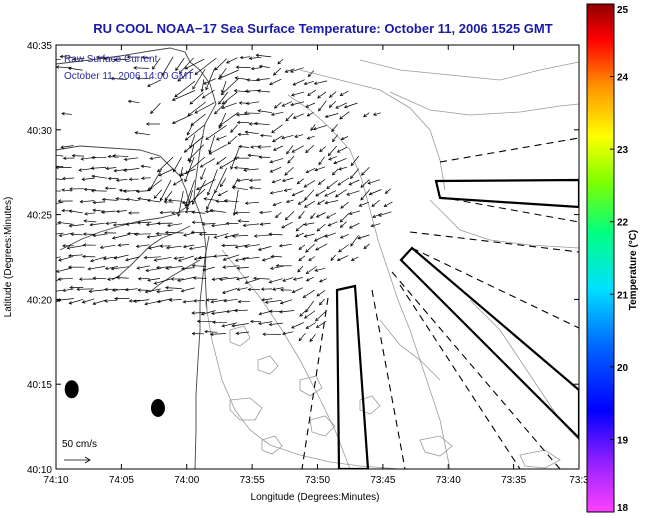 The height and width of the screenshot is (518, 651). Describe the element at coordinates (157, 407) in the screenshot. I see `buoy-marker` at that location.